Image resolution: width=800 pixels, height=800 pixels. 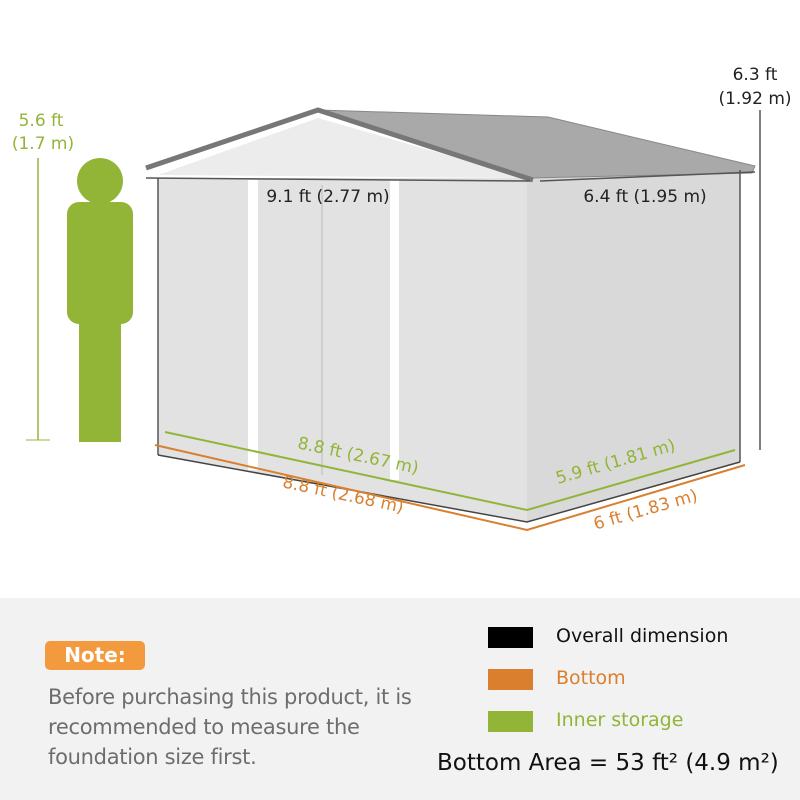 What do you see at coordinates (510, 679) in the screenshot?
I see `legend-swatch-orange` at bounding box center [510, 679].